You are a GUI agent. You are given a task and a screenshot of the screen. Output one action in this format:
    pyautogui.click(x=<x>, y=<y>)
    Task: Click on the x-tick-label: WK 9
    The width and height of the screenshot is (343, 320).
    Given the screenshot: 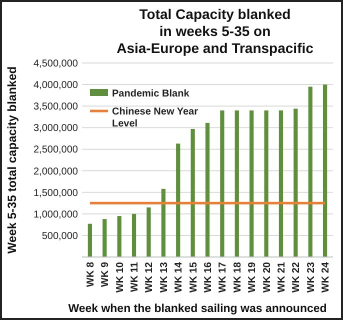 What is the action you would take?
    pyautogui.click(x=106, y=274)
    